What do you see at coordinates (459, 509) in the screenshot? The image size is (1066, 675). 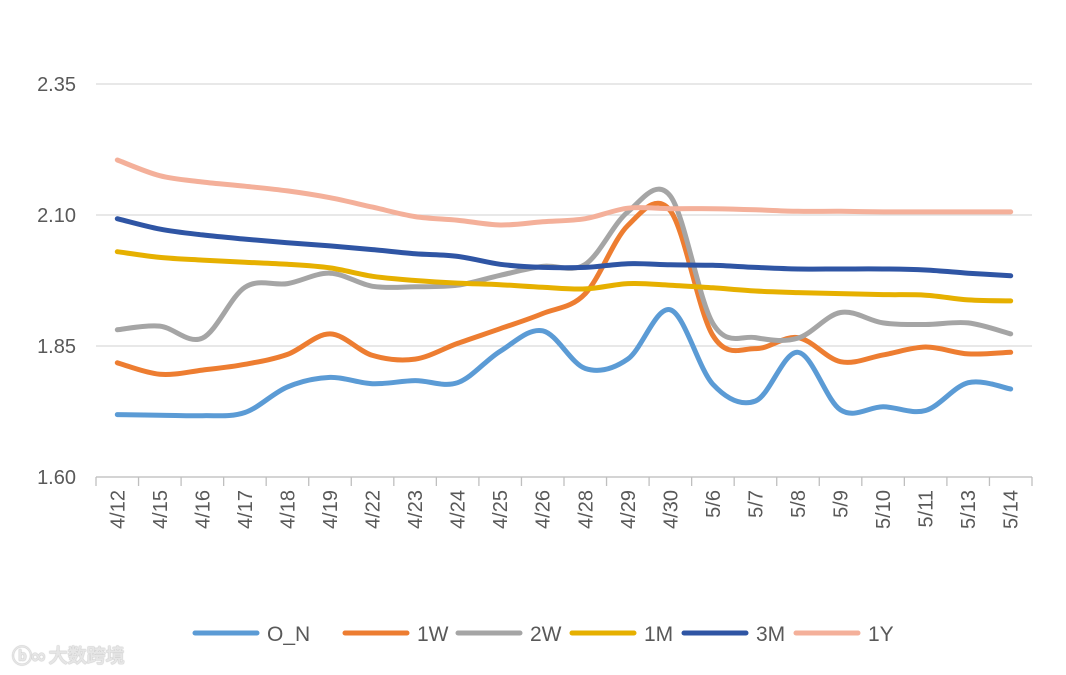 I see `x-tick-label: 4/24` at bounding box center [459, 509].